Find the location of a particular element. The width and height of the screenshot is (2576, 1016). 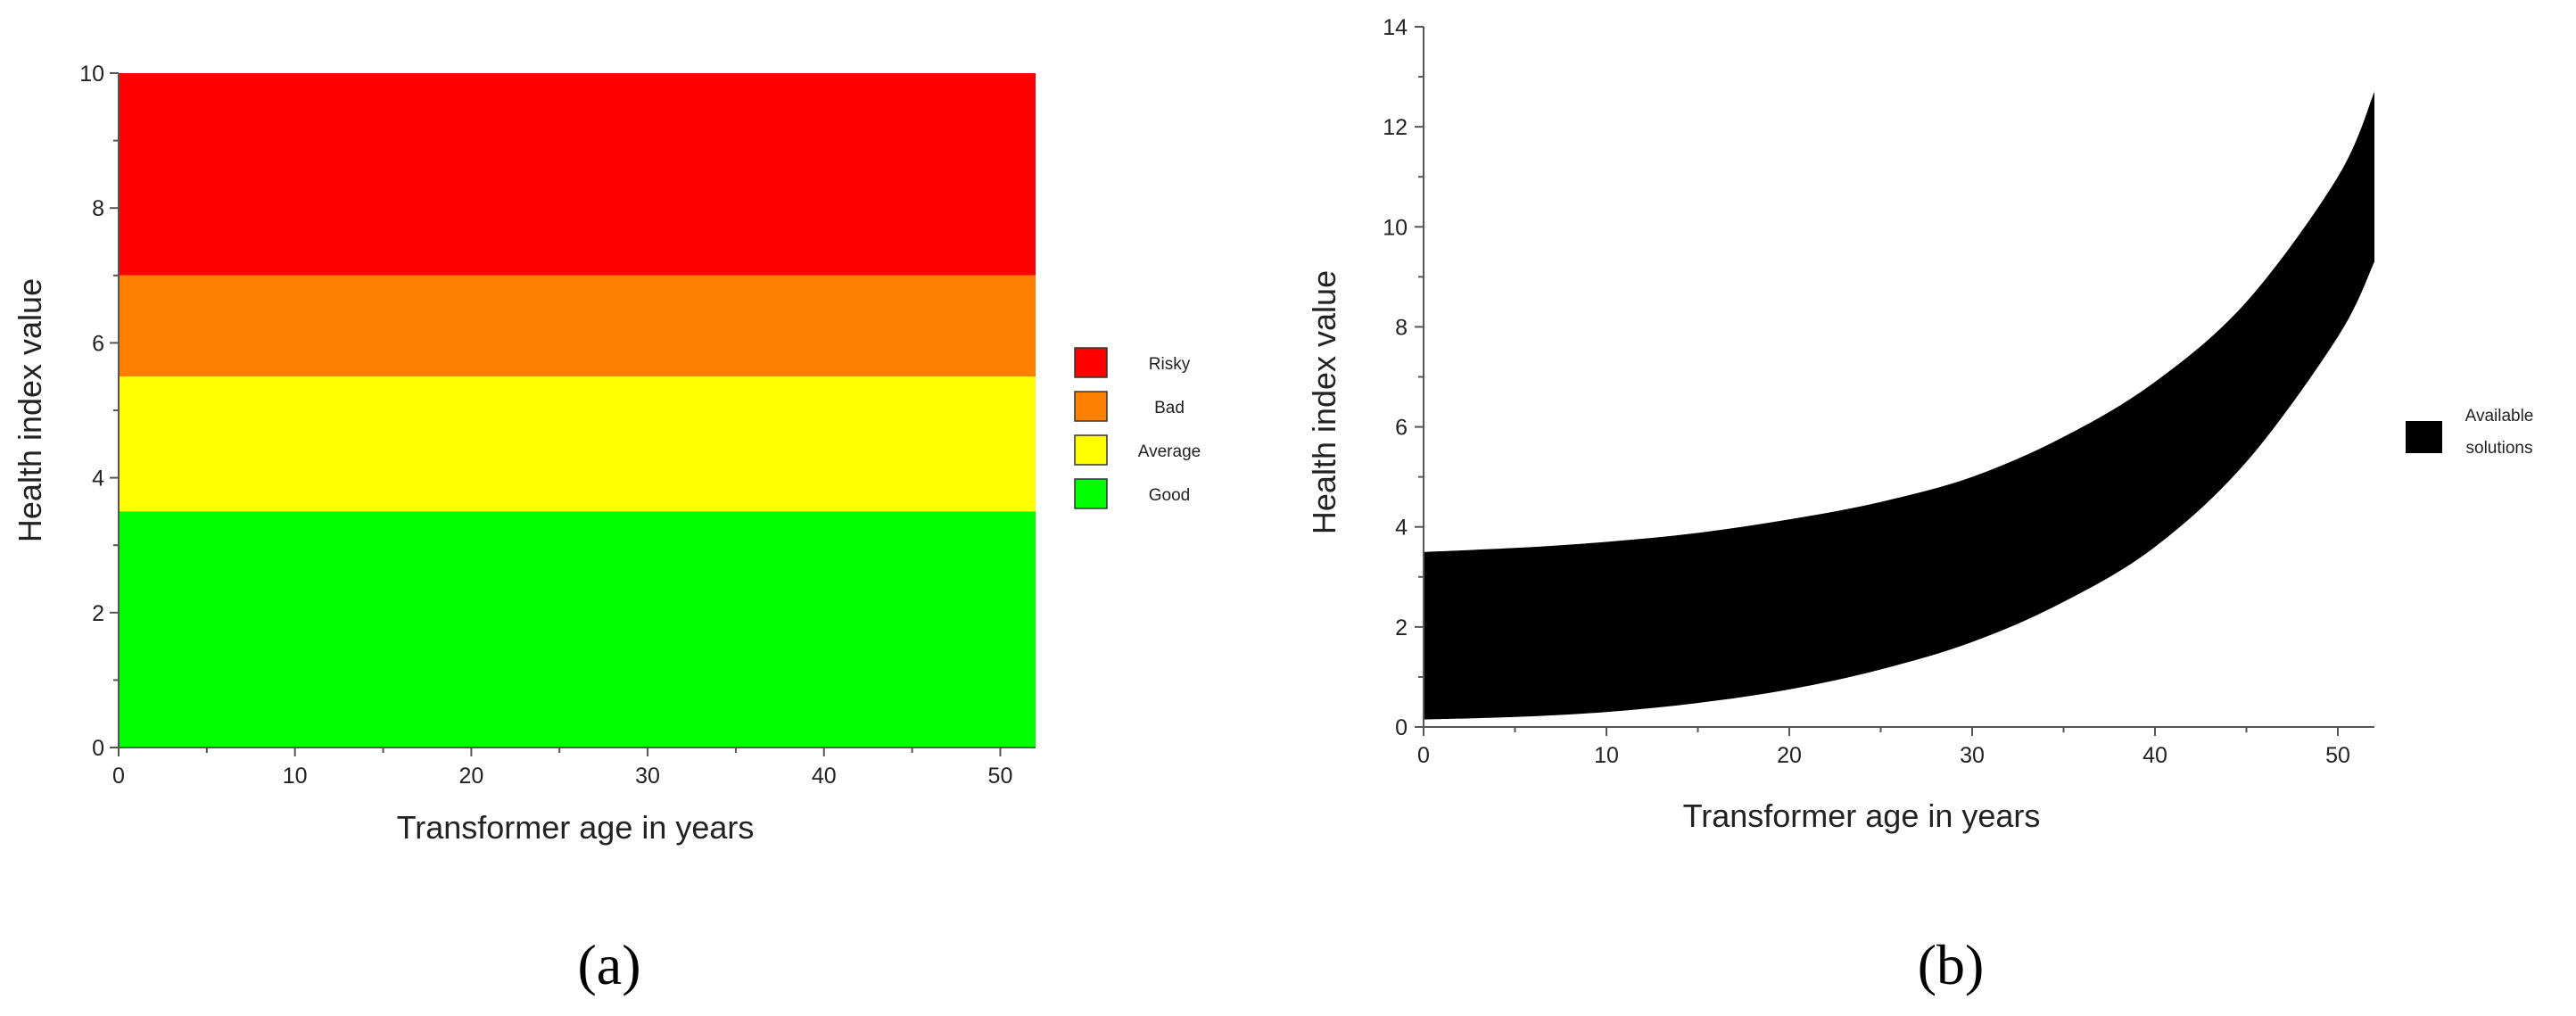

y-tick-label-b: 0 is located at coordinates (1402, 727).